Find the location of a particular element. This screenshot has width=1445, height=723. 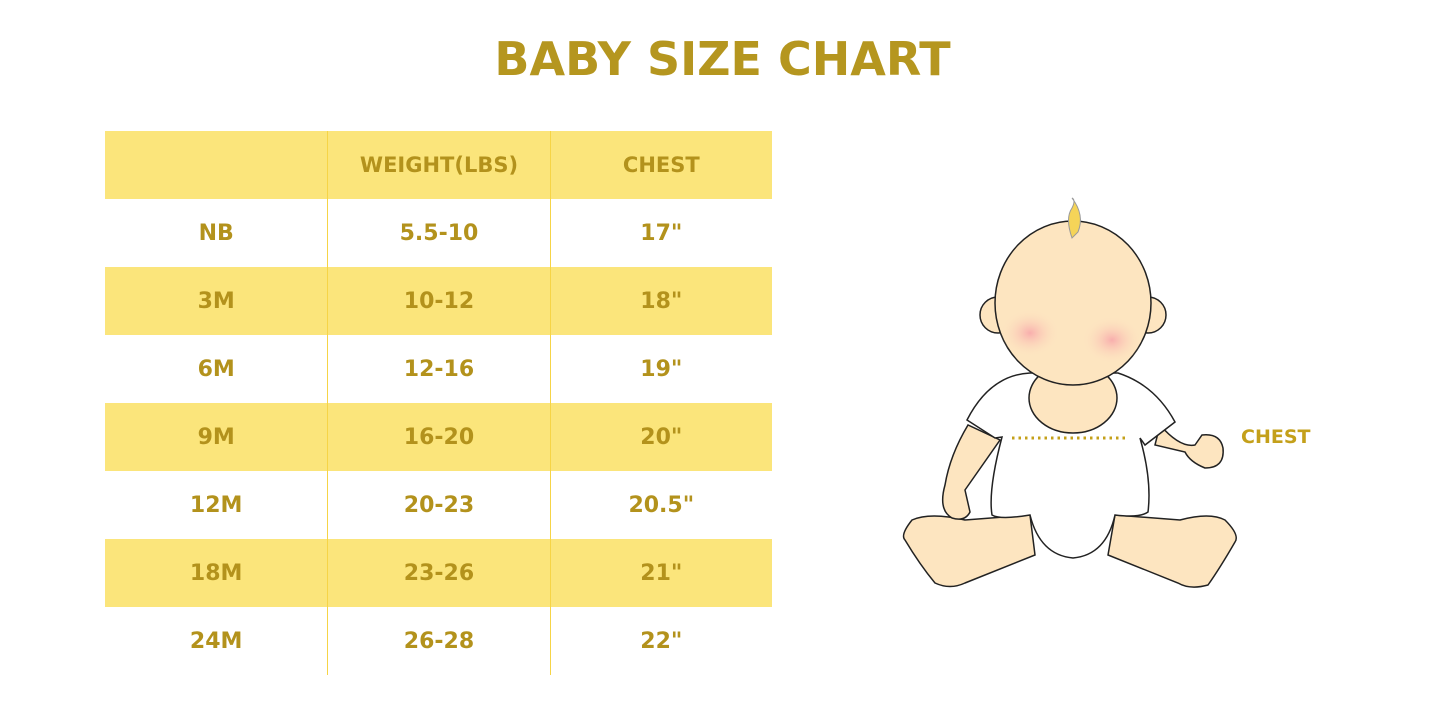

table-header: WEIGHT(LBS) CHEST is located at coordinates (438, 165).